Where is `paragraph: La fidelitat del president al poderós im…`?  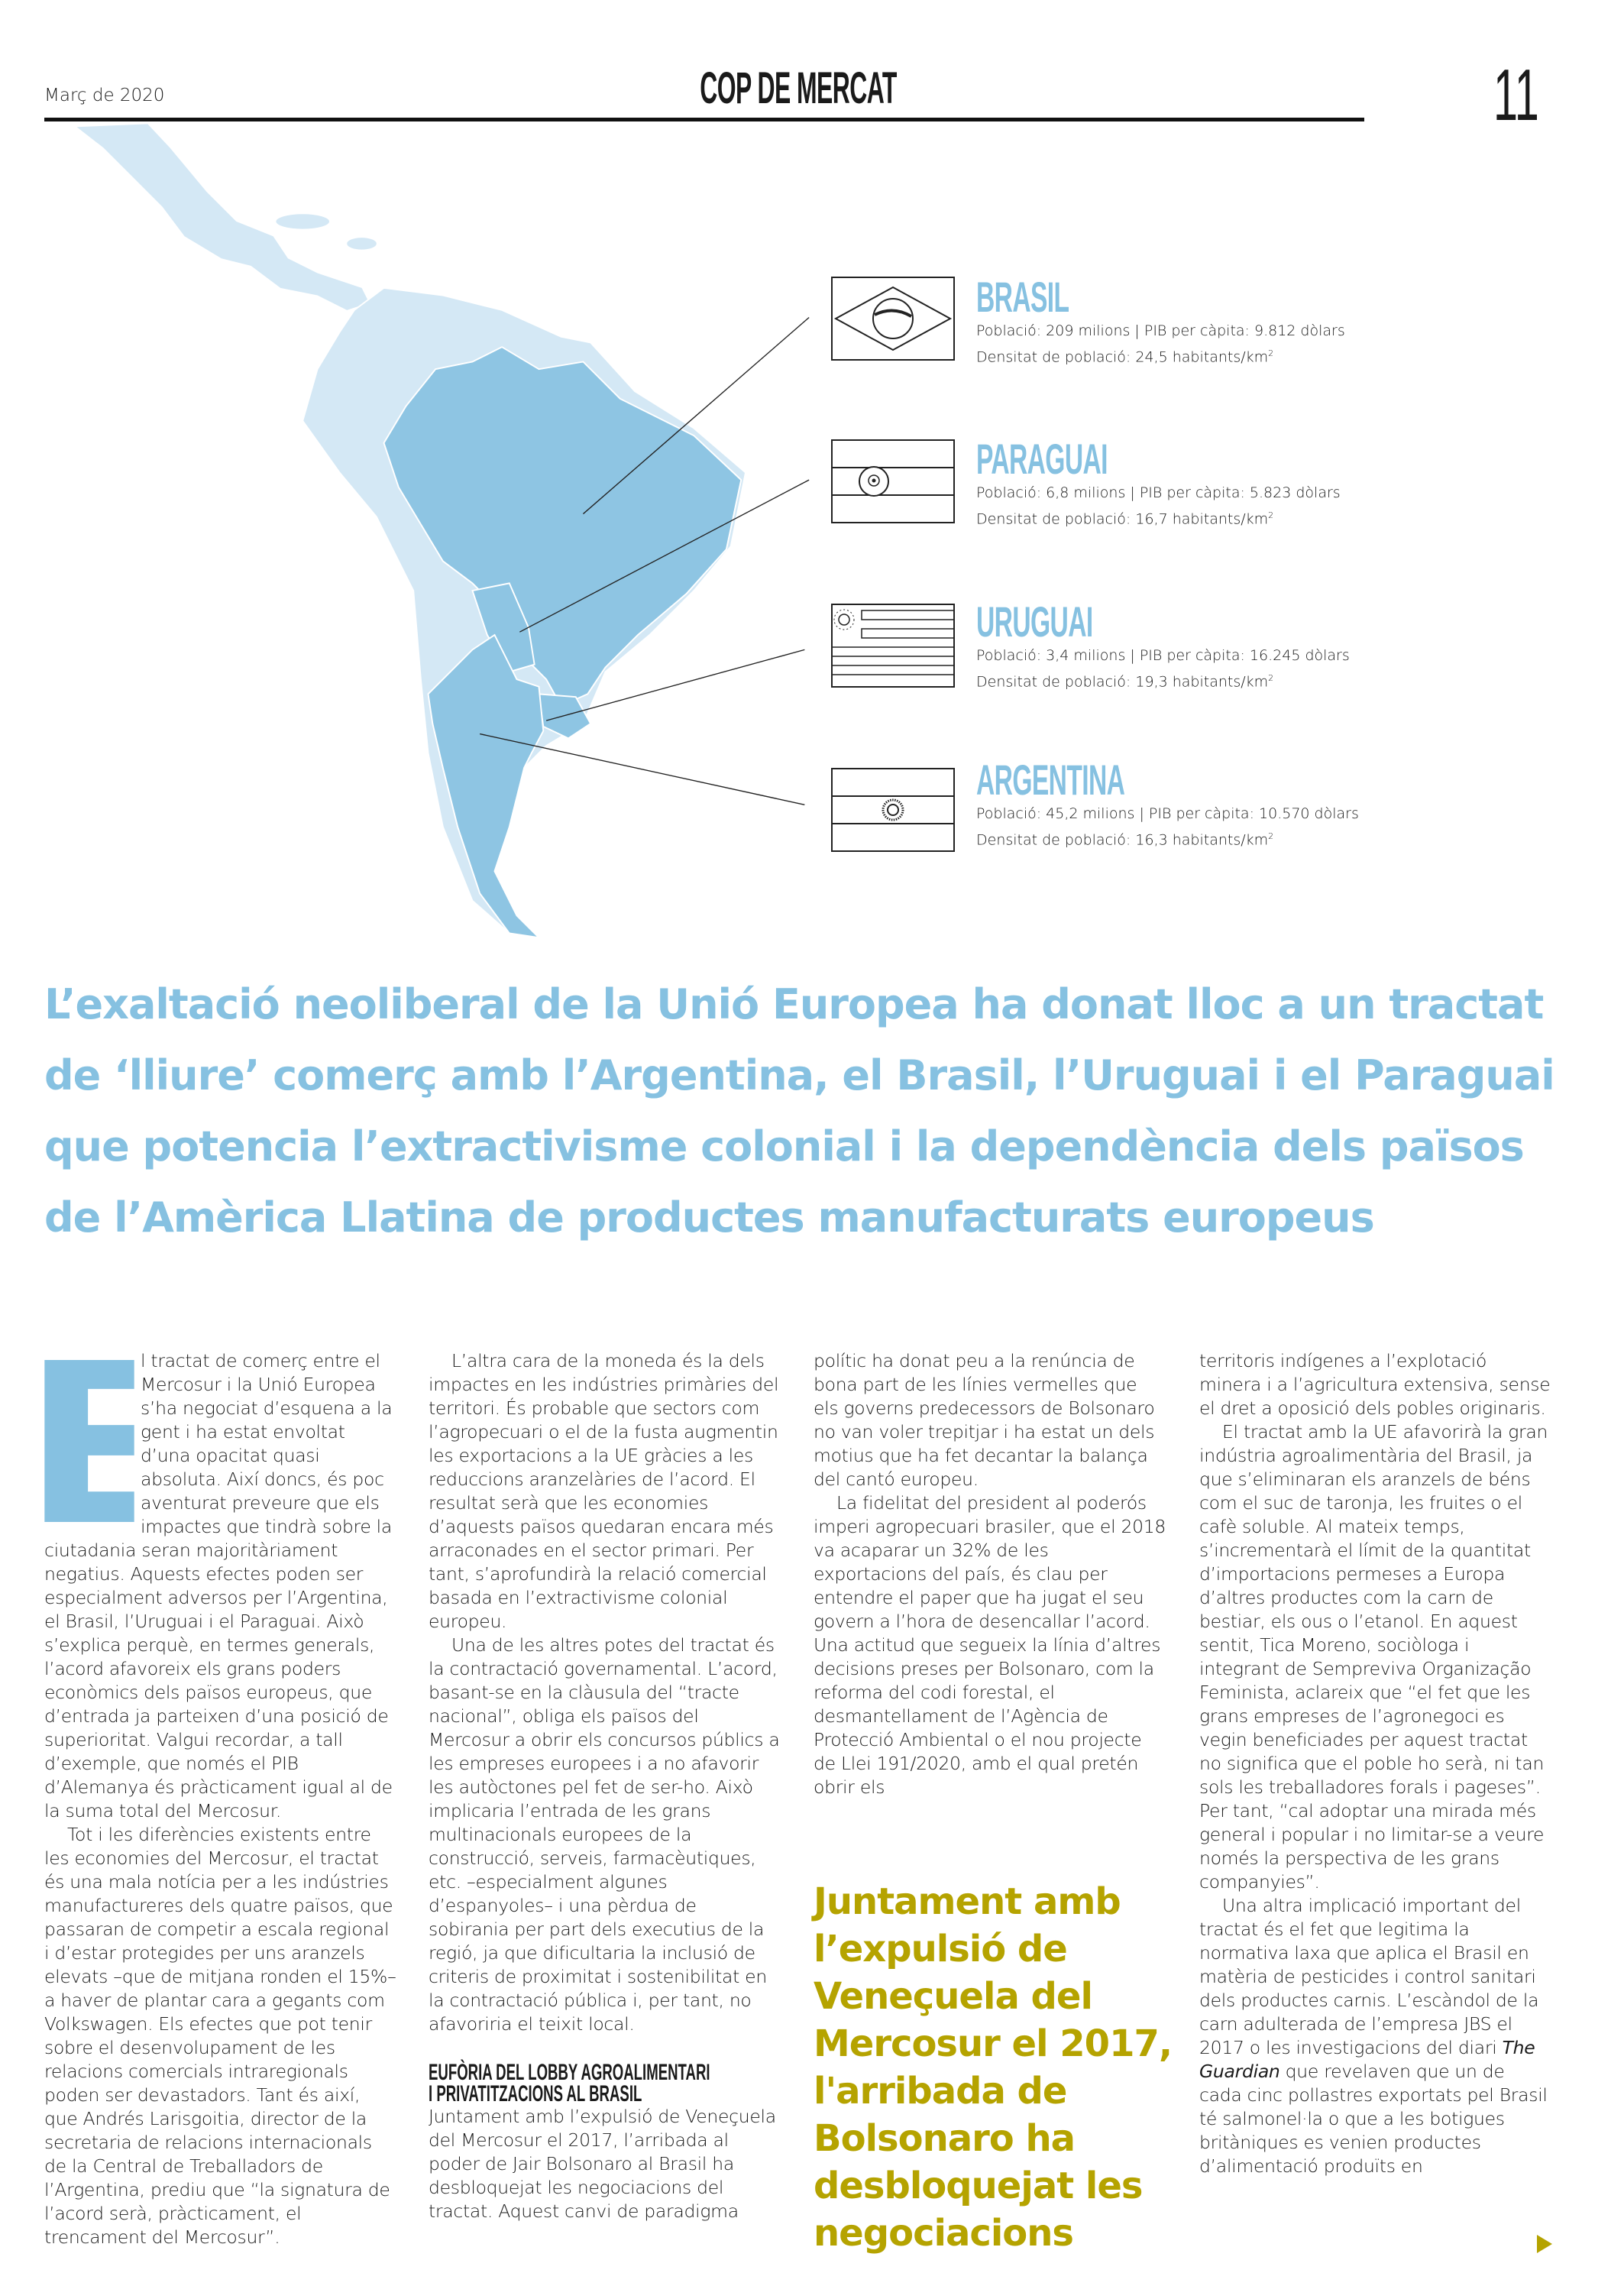
paragraph: La fidelitat del president al poderós im… is located at coordinates (990, 1645).